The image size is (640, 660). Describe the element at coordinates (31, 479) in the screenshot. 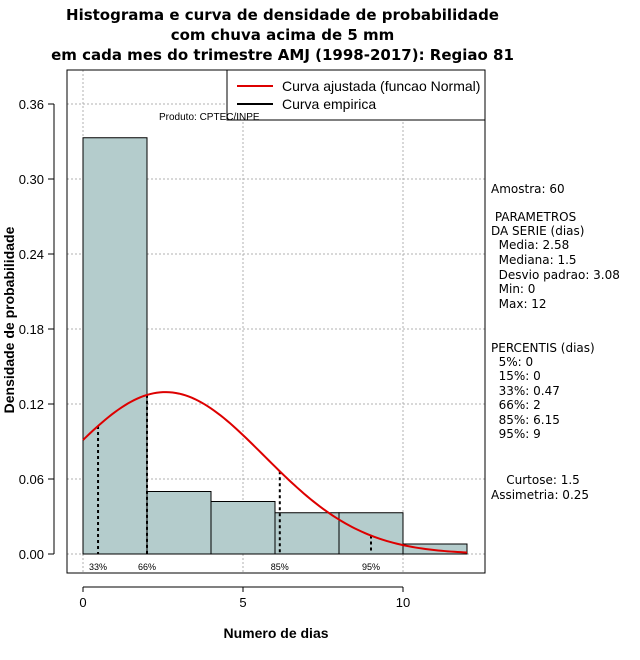

I see `y-tick-label-1: 0.06` at that location.